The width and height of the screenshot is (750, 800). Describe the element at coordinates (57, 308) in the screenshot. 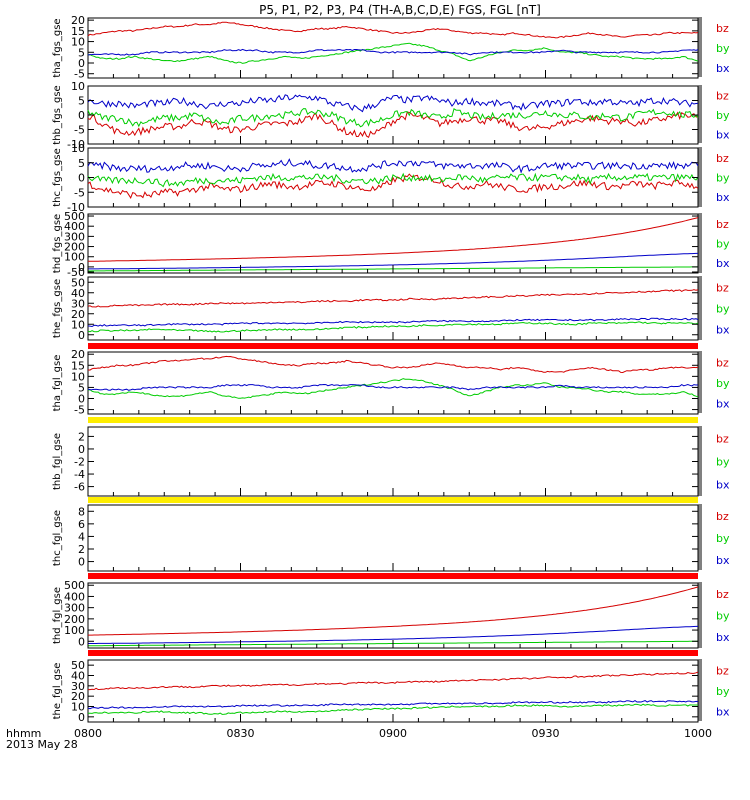

I see `y-axis-label: the_fgs_gse` at that location.